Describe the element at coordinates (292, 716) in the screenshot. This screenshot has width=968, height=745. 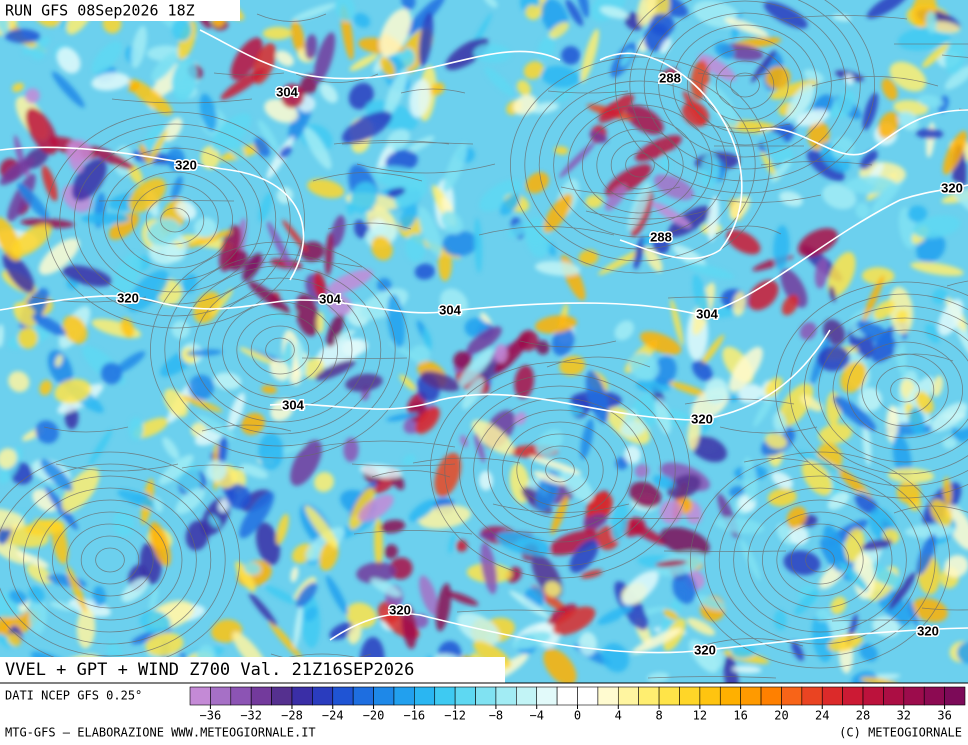
I see `colorbar-tick-label: −28` at that location.